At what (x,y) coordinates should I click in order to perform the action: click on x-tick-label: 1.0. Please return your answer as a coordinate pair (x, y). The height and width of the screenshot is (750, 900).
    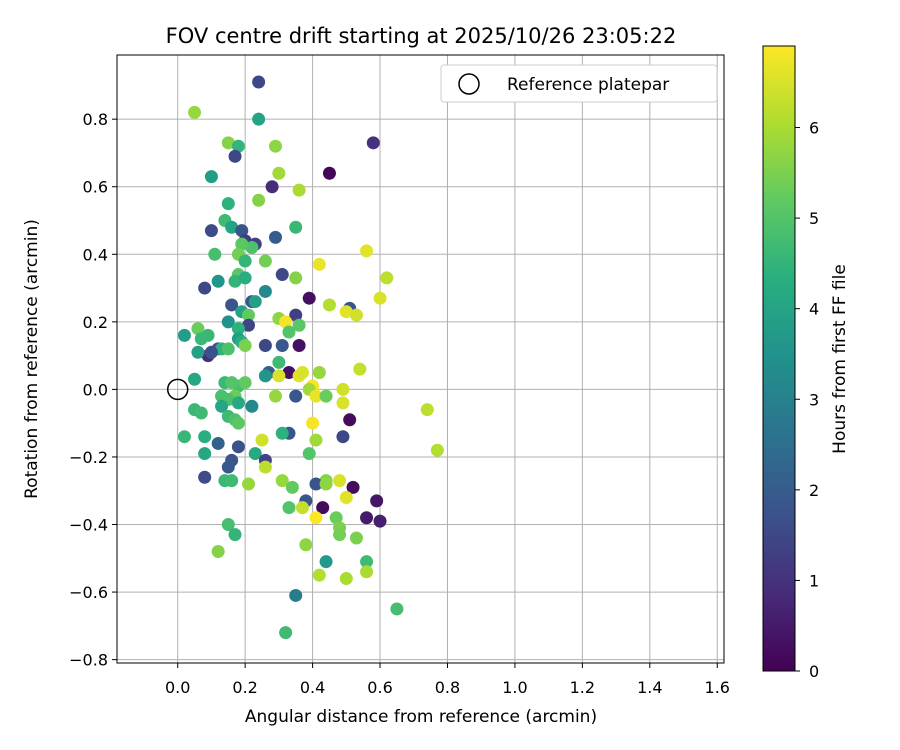
    Looking at the image, I should click on (514, 687).